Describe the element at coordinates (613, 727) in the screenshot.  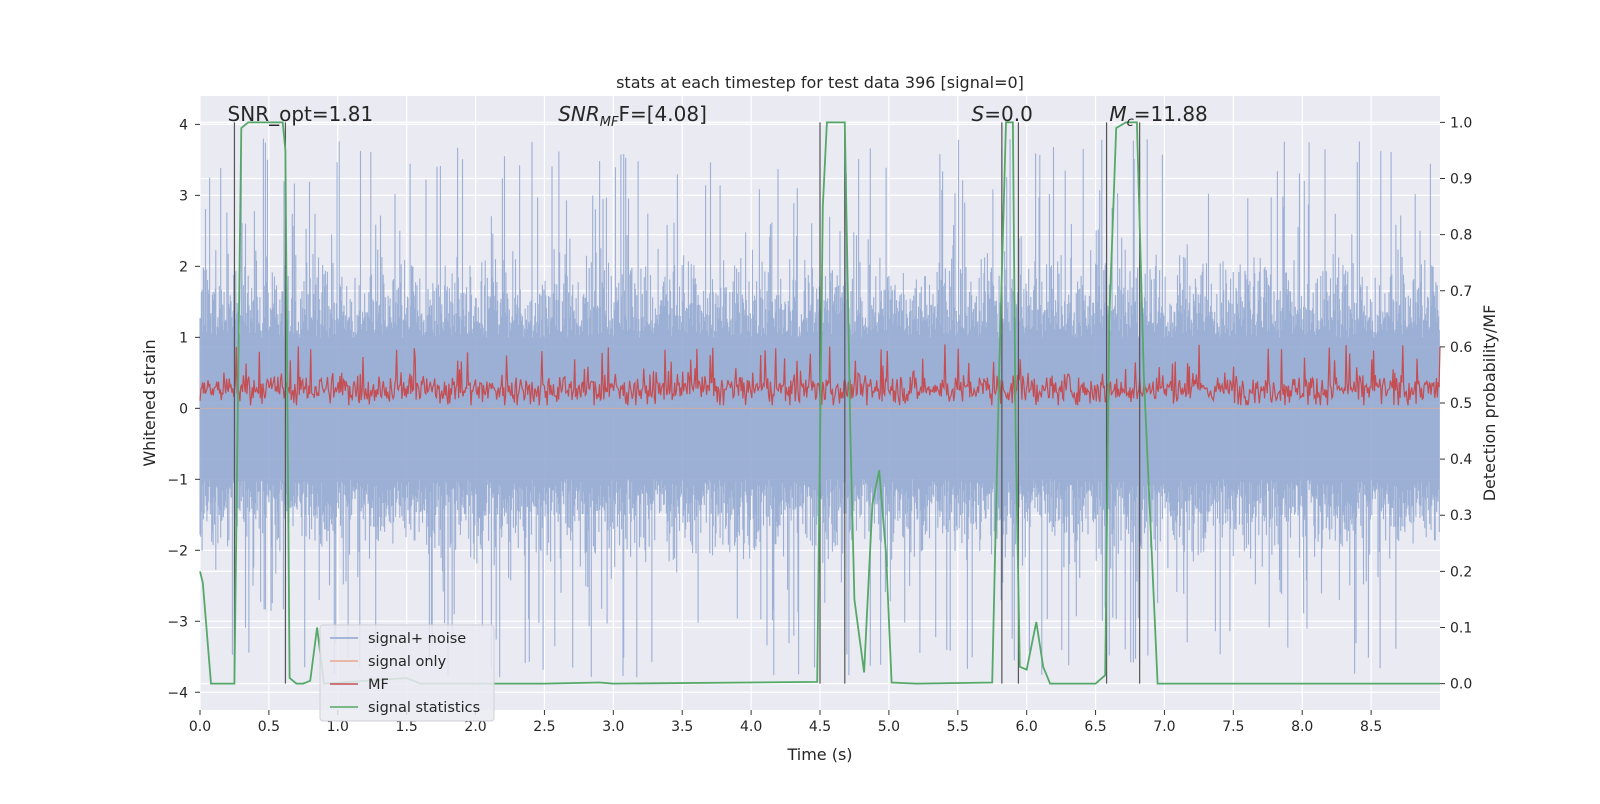
I see `x-tick-label: 3.0` at that location.